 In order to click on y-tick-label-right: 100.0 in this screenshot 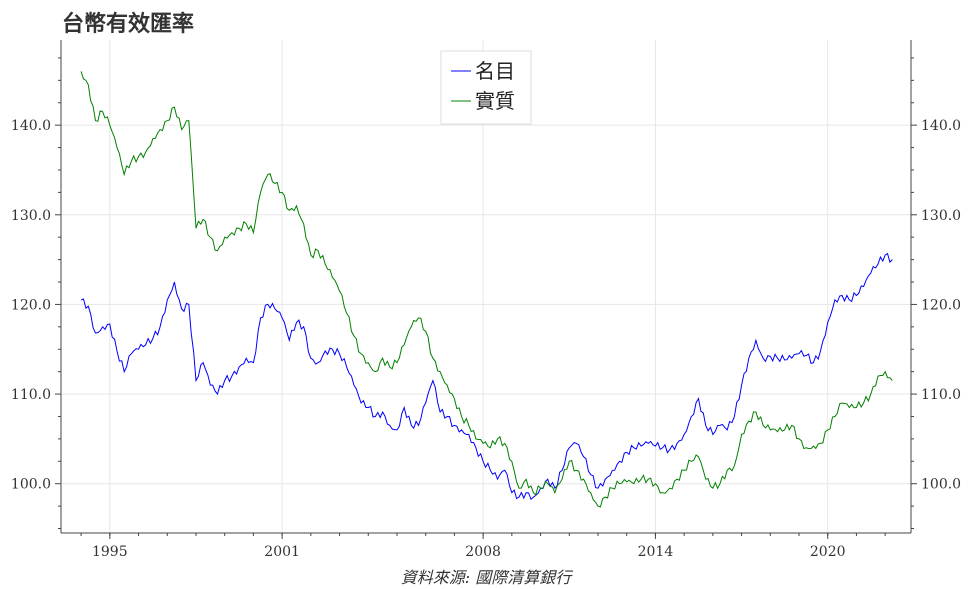, I will do `click(941, 485)`.